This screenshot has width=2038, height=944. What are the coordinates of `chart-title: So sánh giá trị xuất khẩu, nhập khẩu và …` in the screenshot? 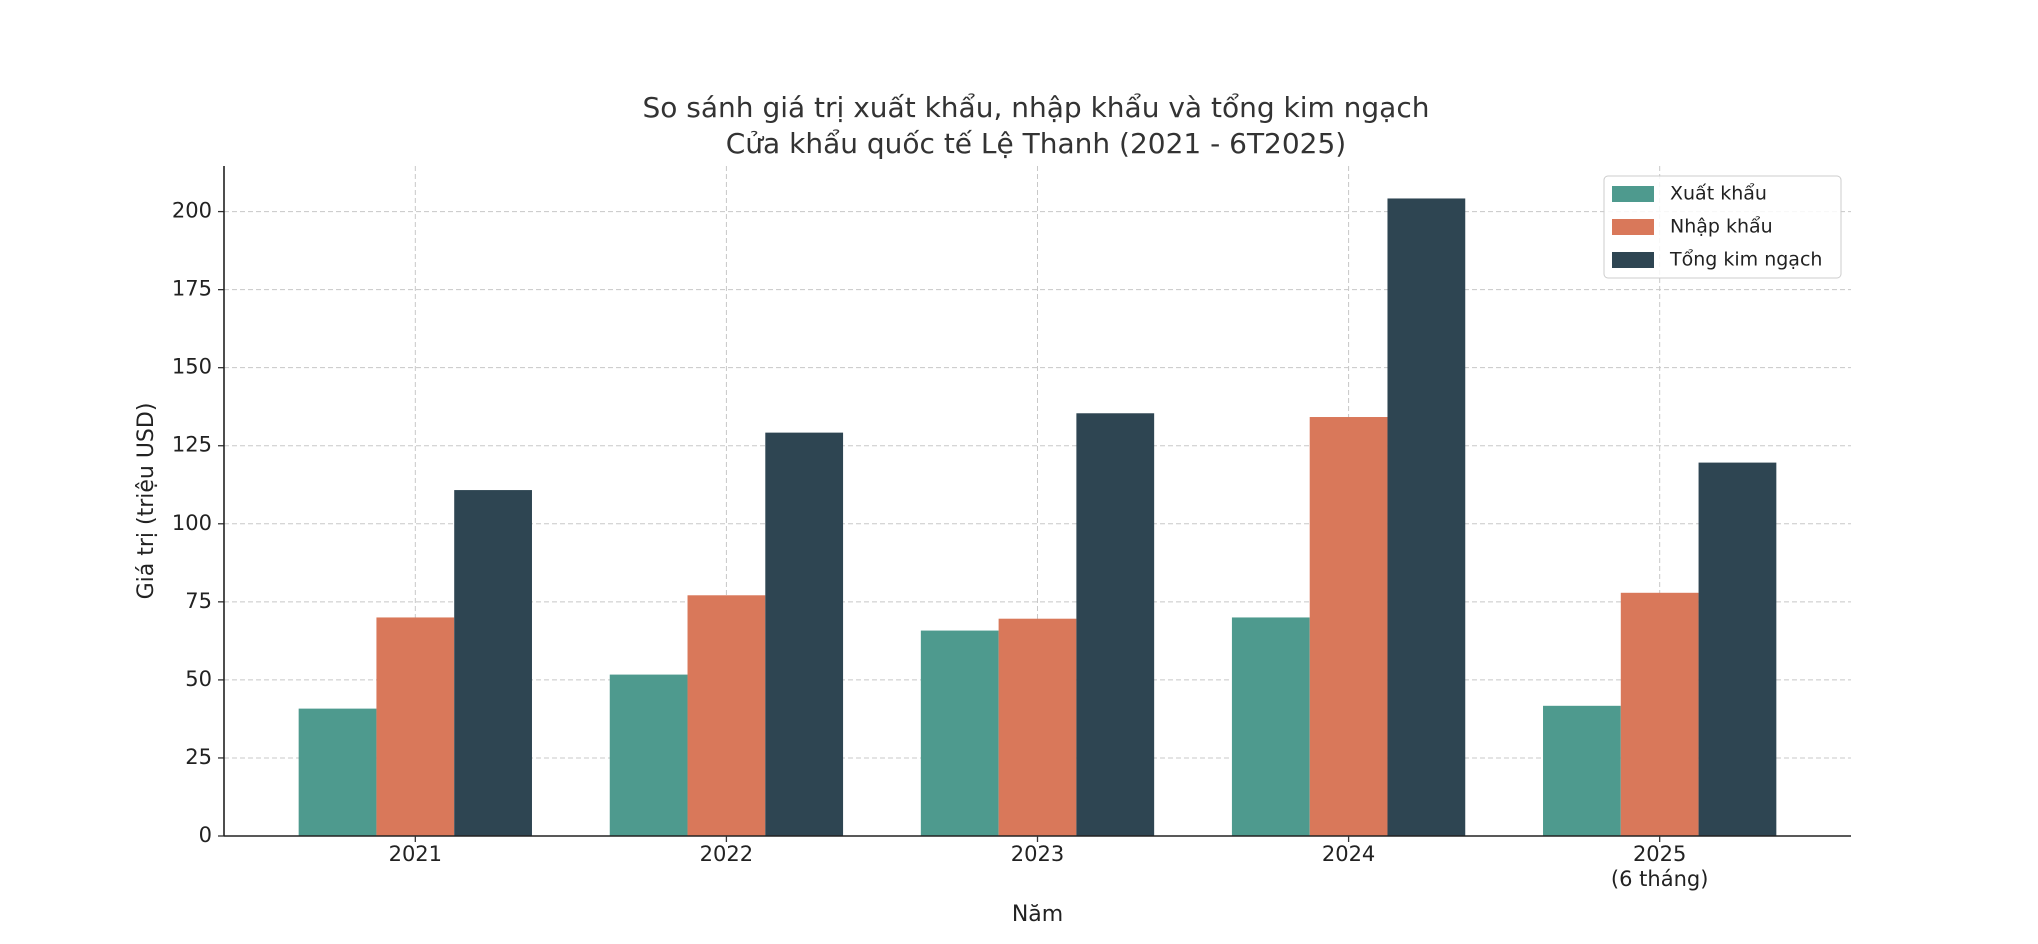 It's located at (1036, 125).